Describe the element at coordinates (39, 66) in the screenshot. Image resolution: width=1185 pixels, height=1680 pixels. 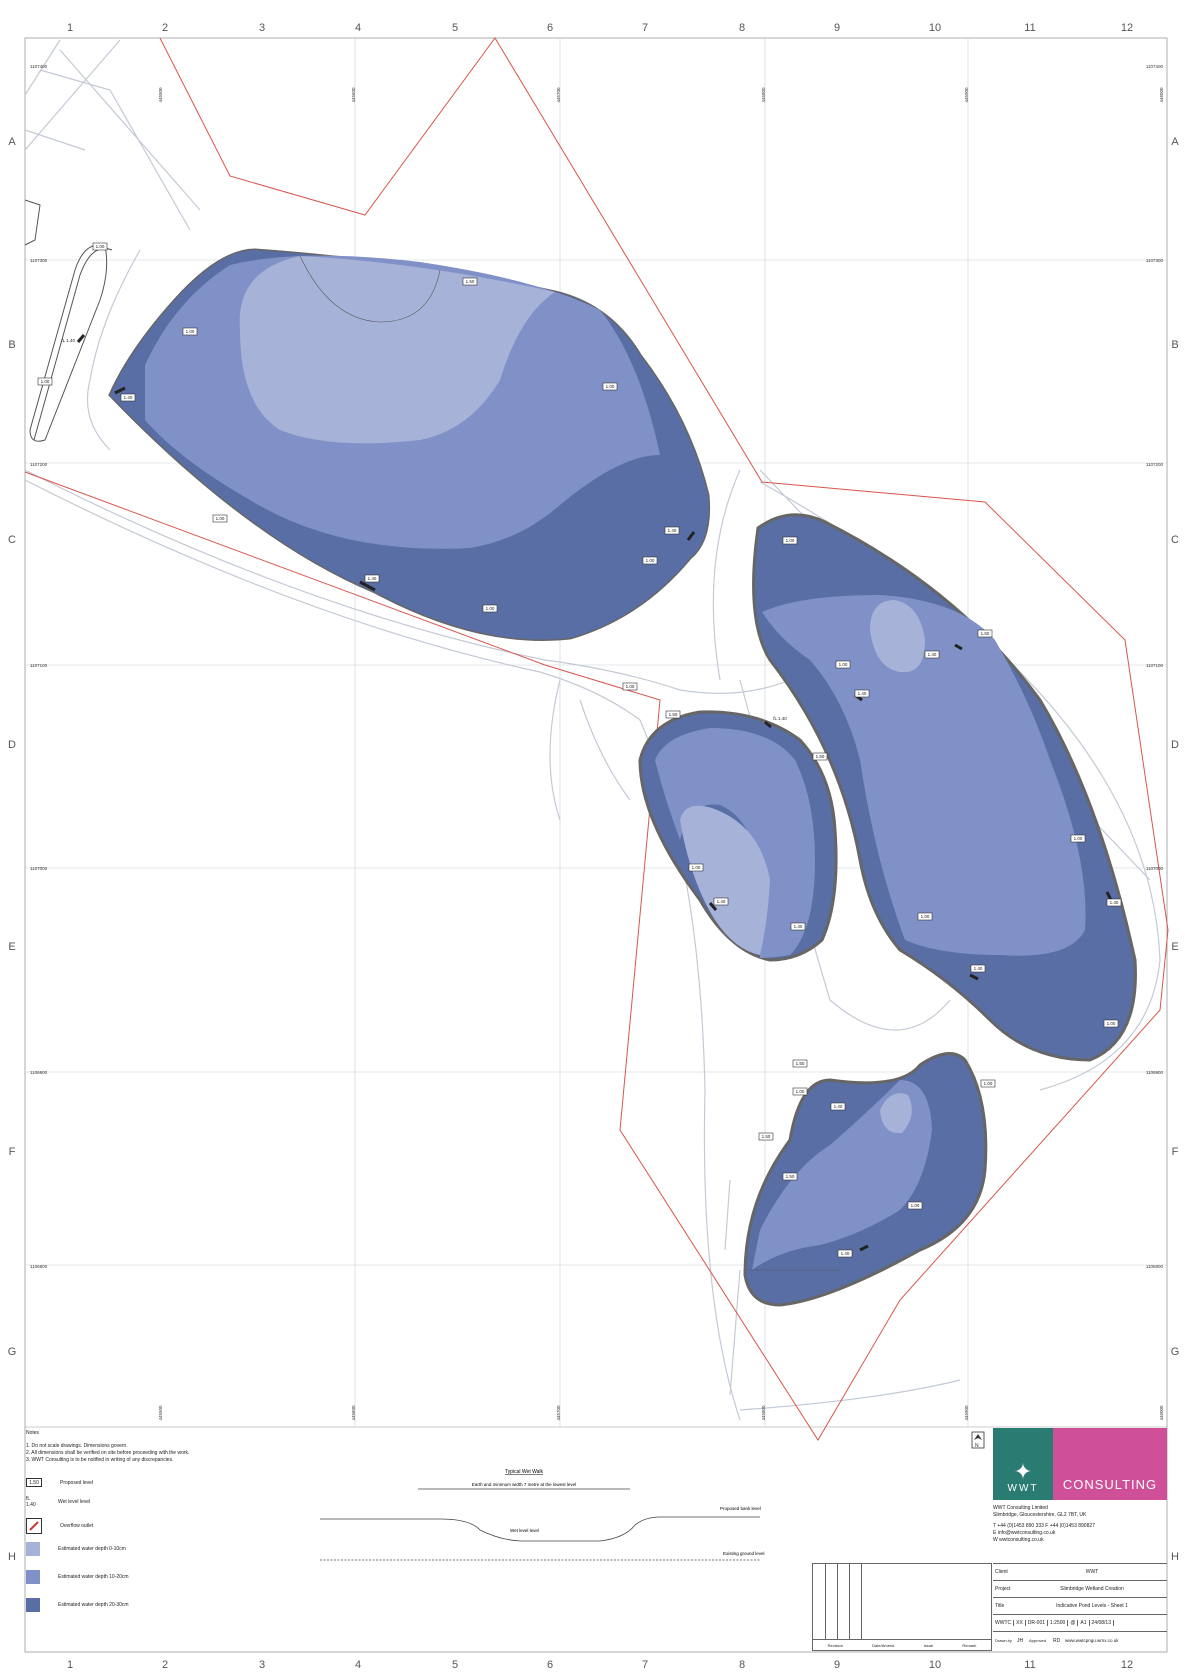
I see `northing-label: 1107400` at that location.